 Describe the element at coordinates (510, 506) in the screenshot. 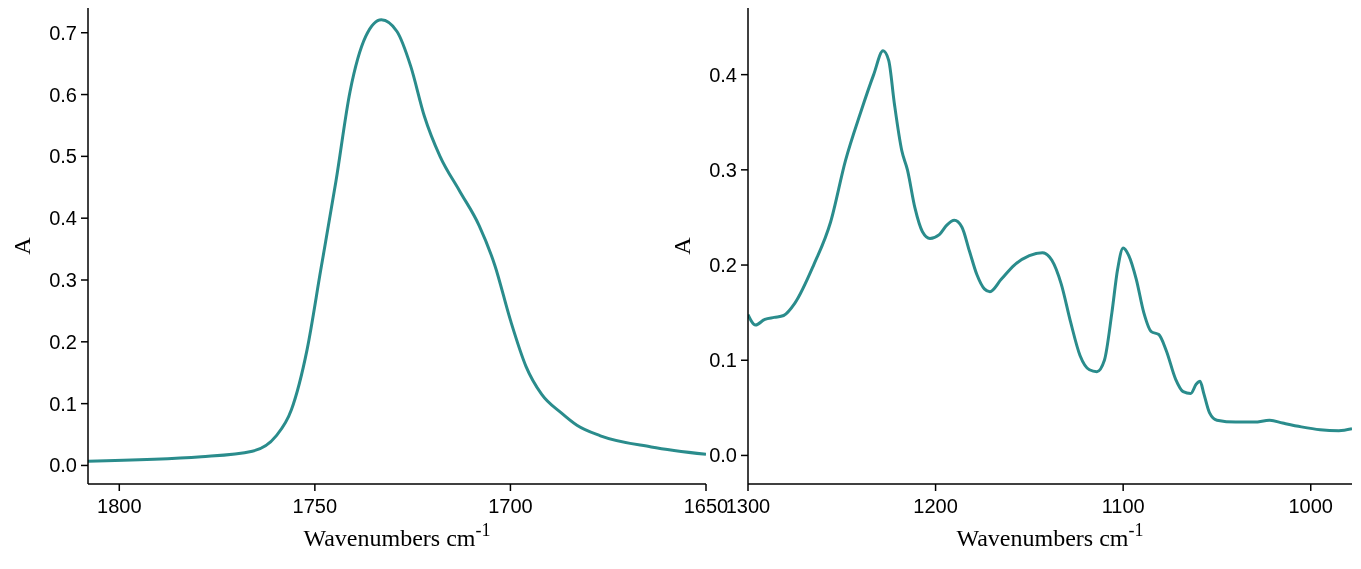

I see `x-tick-label: 1700` at that location.